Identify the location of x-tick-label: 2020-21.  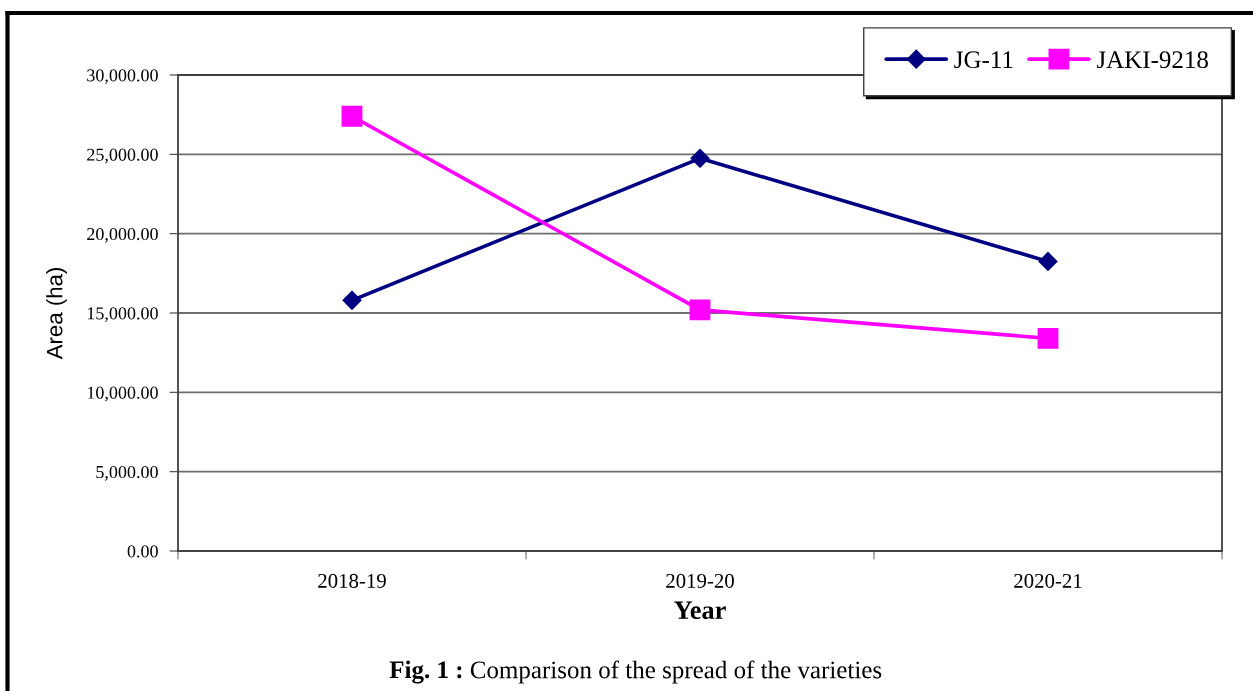
(1048, 580).